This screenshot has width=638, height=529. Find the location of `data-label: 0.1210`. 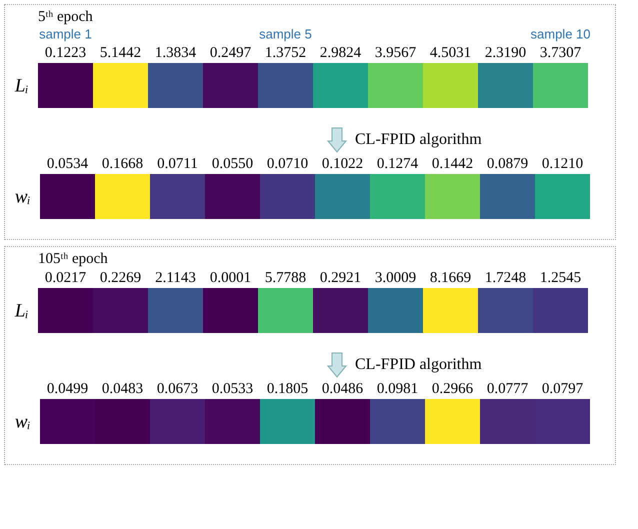

data-label: 0.1210 is located at coordinates (563, 164).